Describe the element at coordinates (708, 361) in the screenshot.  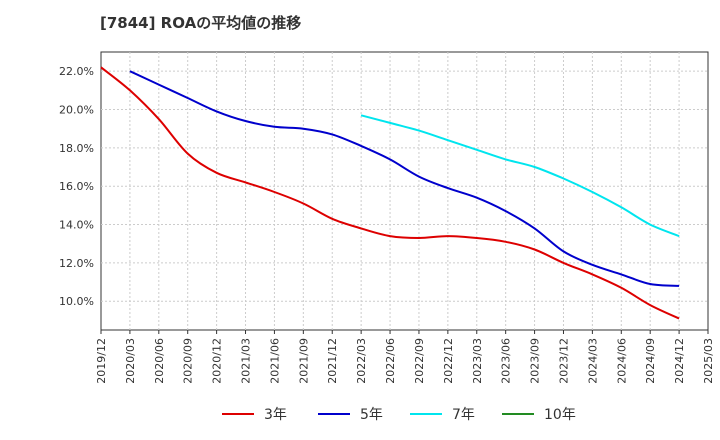
I see `x-tick-label: 2025/03` at that location.